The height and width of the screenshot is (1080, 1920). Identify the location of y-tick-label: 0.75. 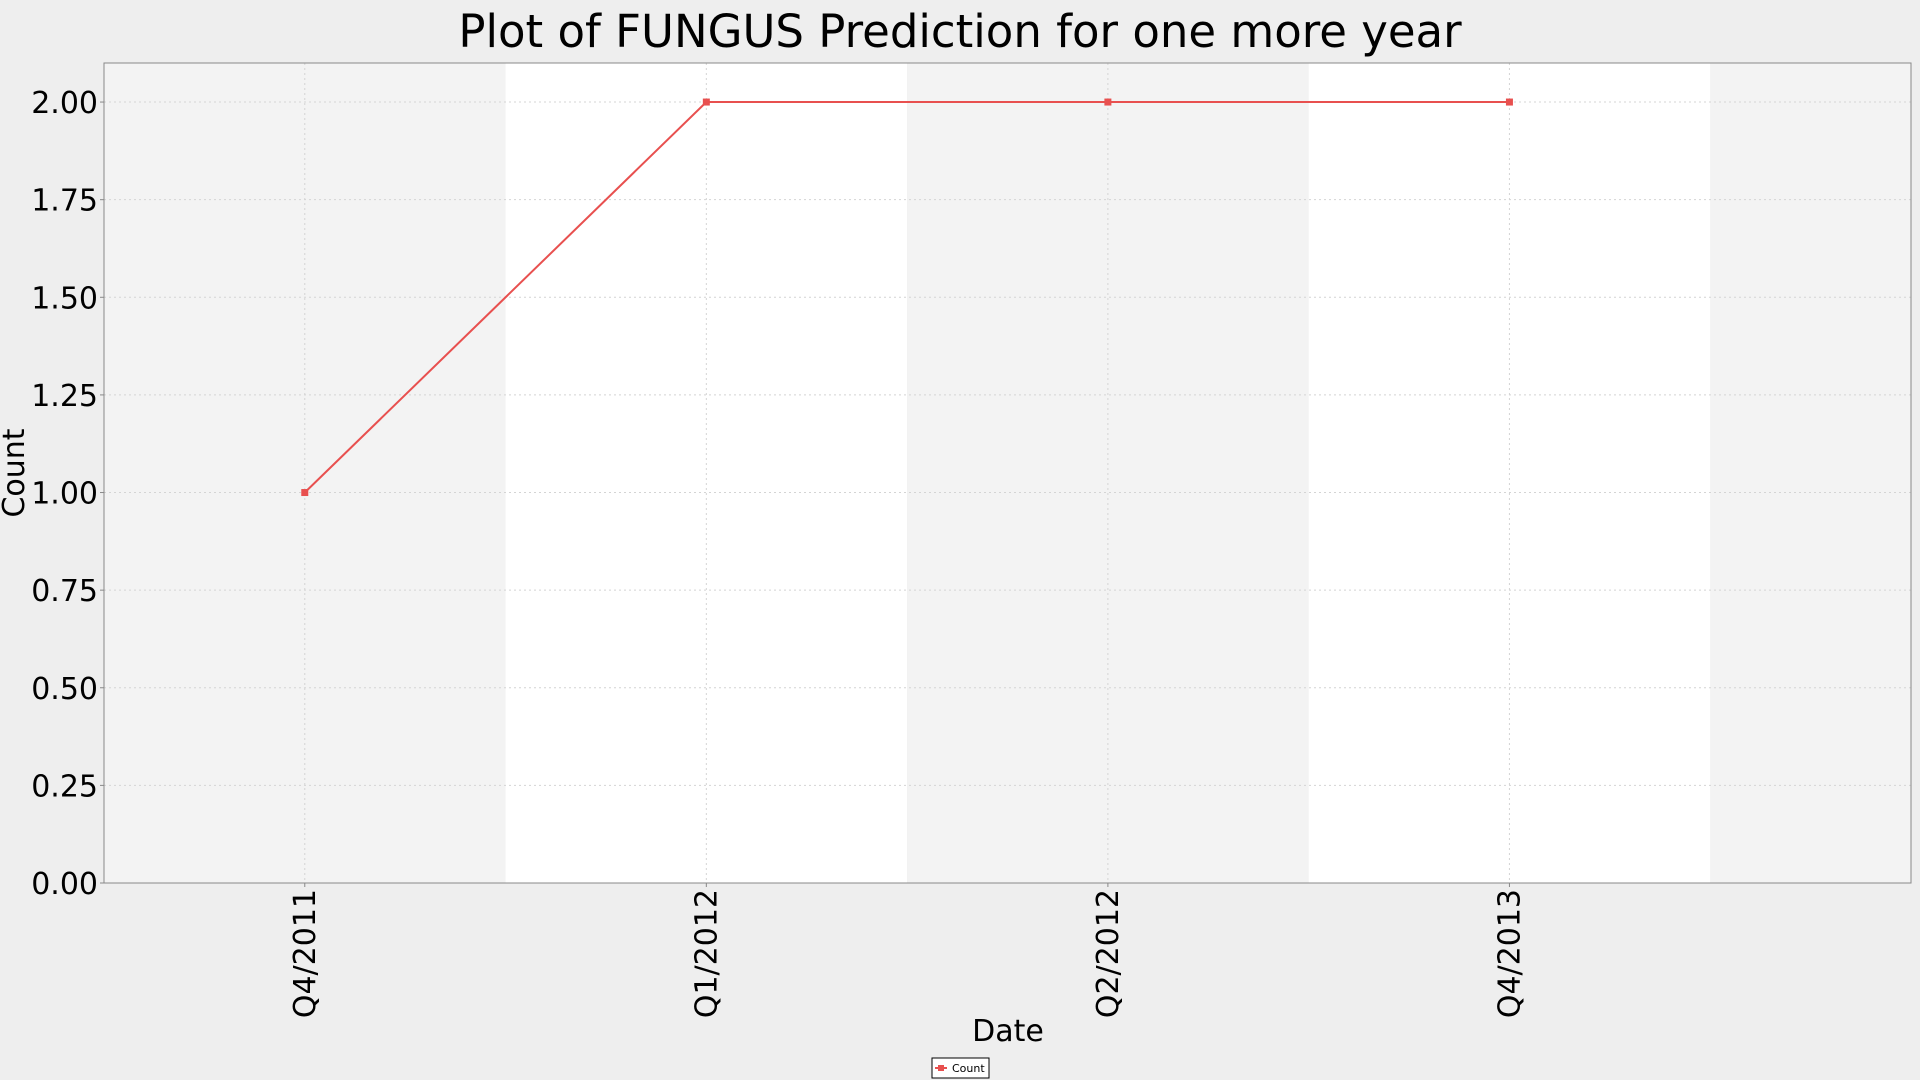
(64, 591).